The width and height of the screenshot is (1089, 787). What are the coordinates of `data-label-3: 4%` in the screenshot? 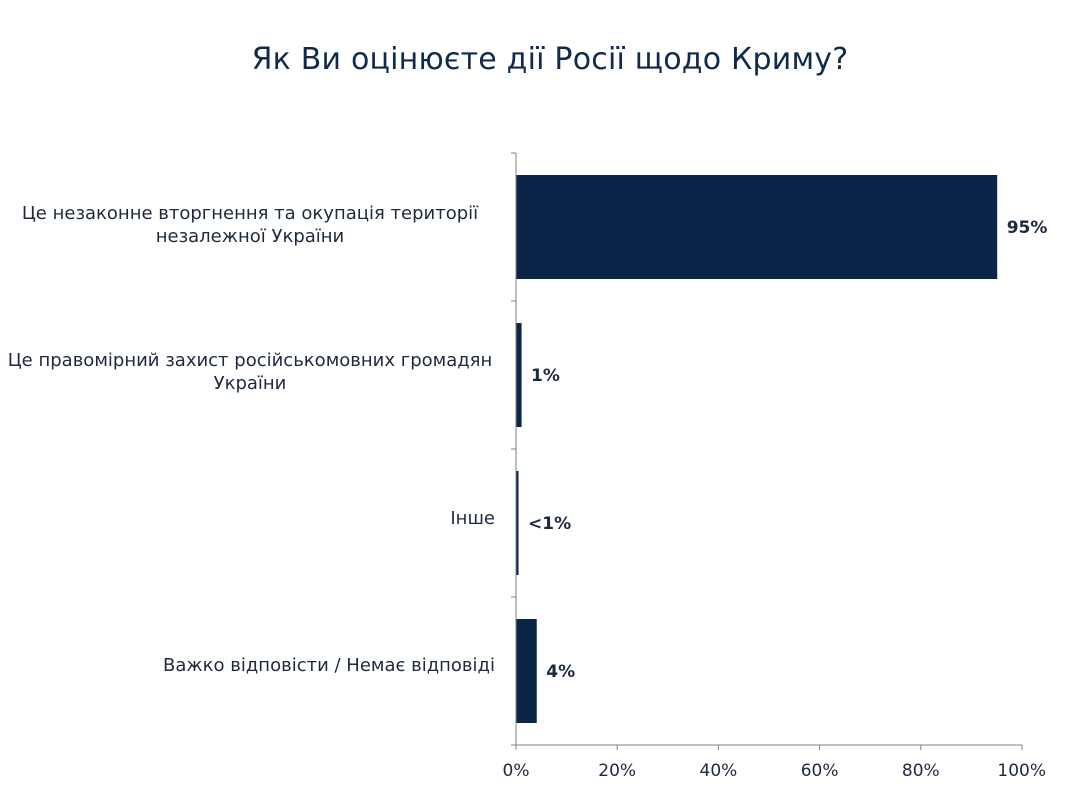 It's located at (560, 672).